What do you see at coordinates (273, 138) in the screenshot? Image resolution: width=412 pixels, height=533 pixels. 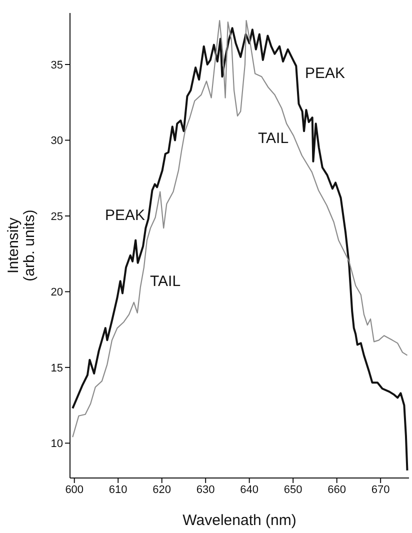 I see `series-label: TAIL` at bounding box center [273, 138].